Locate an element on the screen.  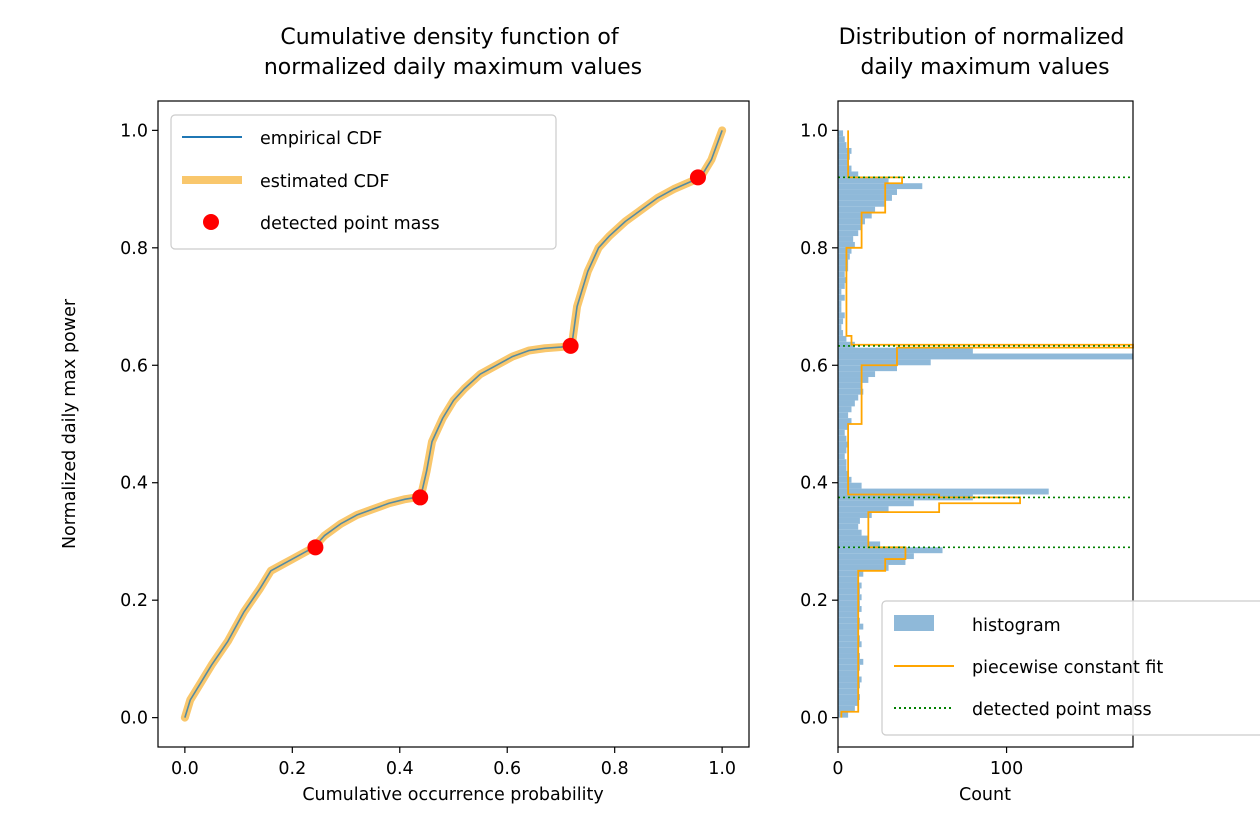
cdf-x-tick-label: 0.6 is located at coordinates (507, 769).